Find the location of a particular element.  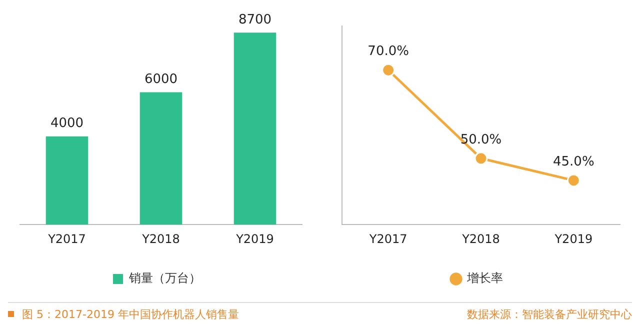

data-label: 6000 is located at coordinates (161, 80).